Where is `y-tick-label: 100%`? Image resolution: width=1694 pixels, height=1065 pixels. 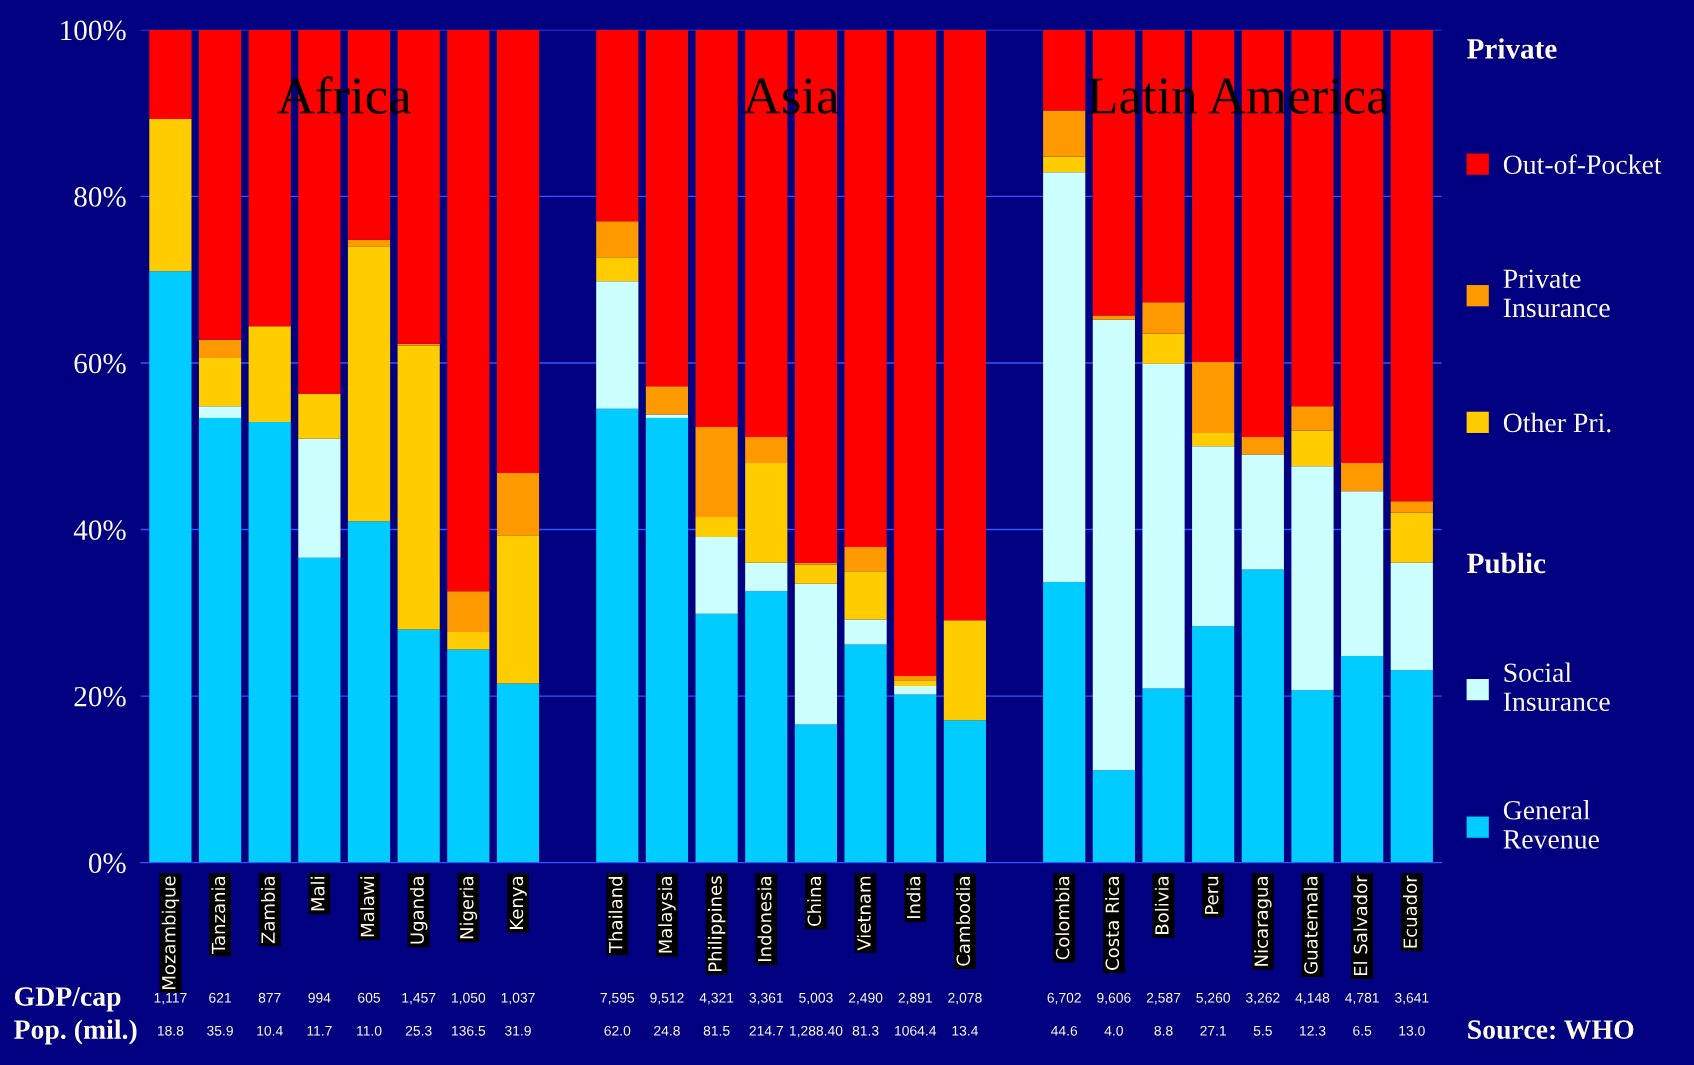 y-tick-label: 100% is located at coordinates (93, 30).